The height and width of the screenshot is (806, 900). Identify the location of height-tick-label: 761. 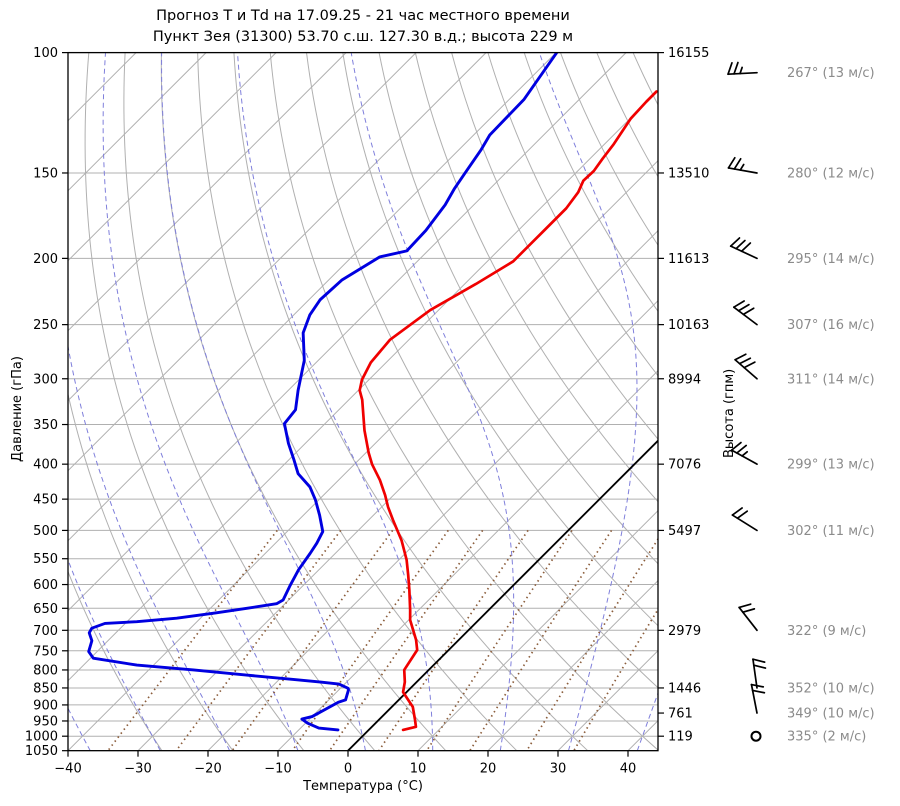
(680, 714).